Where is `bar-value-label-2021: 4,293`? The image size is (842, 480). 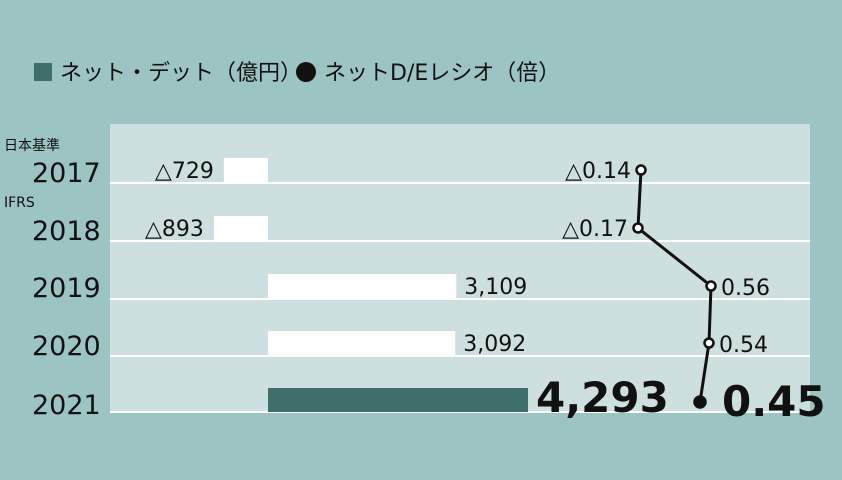
bar-value-label-2021: 4,293 is located at coordinates (602, 397).